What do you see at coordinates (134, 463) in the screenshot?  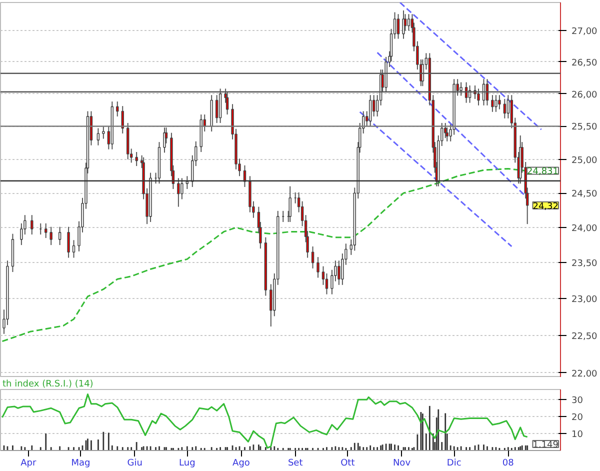 I see `x-tick-label: Giu` at bounding box center [134, 463].